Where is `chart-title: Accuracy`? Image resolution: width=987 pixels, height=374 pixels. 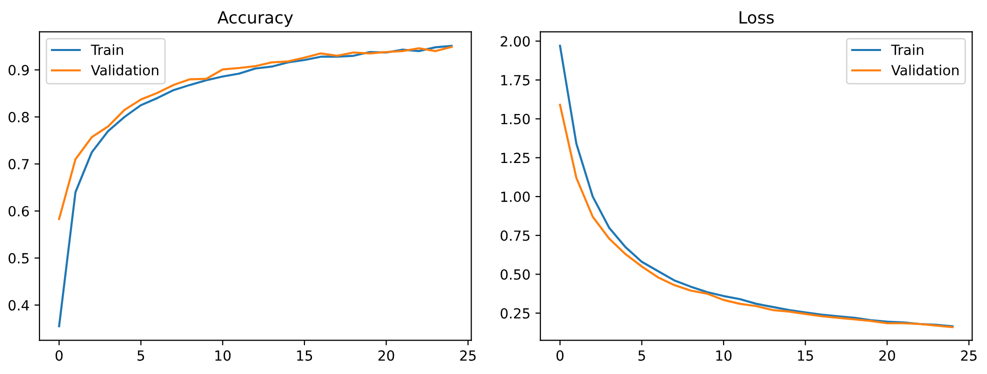 chart-title: Accuracy is located at coordinates (255, 19).